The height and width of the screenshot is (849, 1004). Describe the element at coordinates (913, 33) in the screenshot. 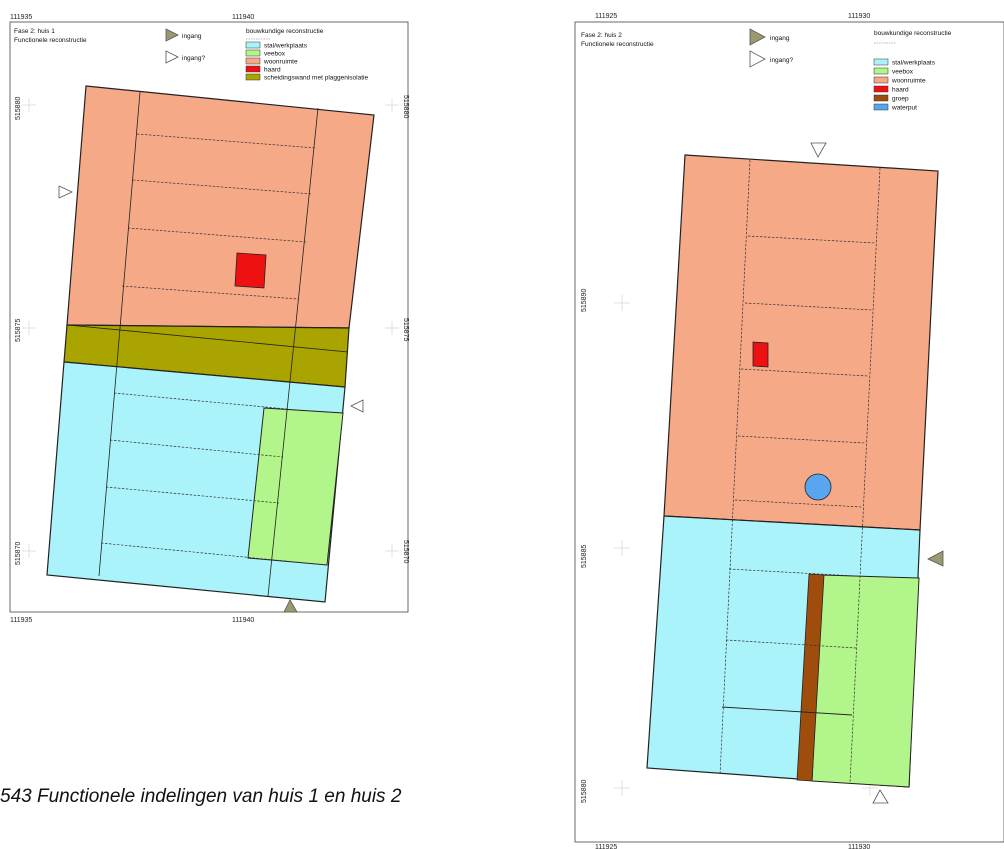

I see `map2-legend-header: bouwkundige reconstructie` at that location.